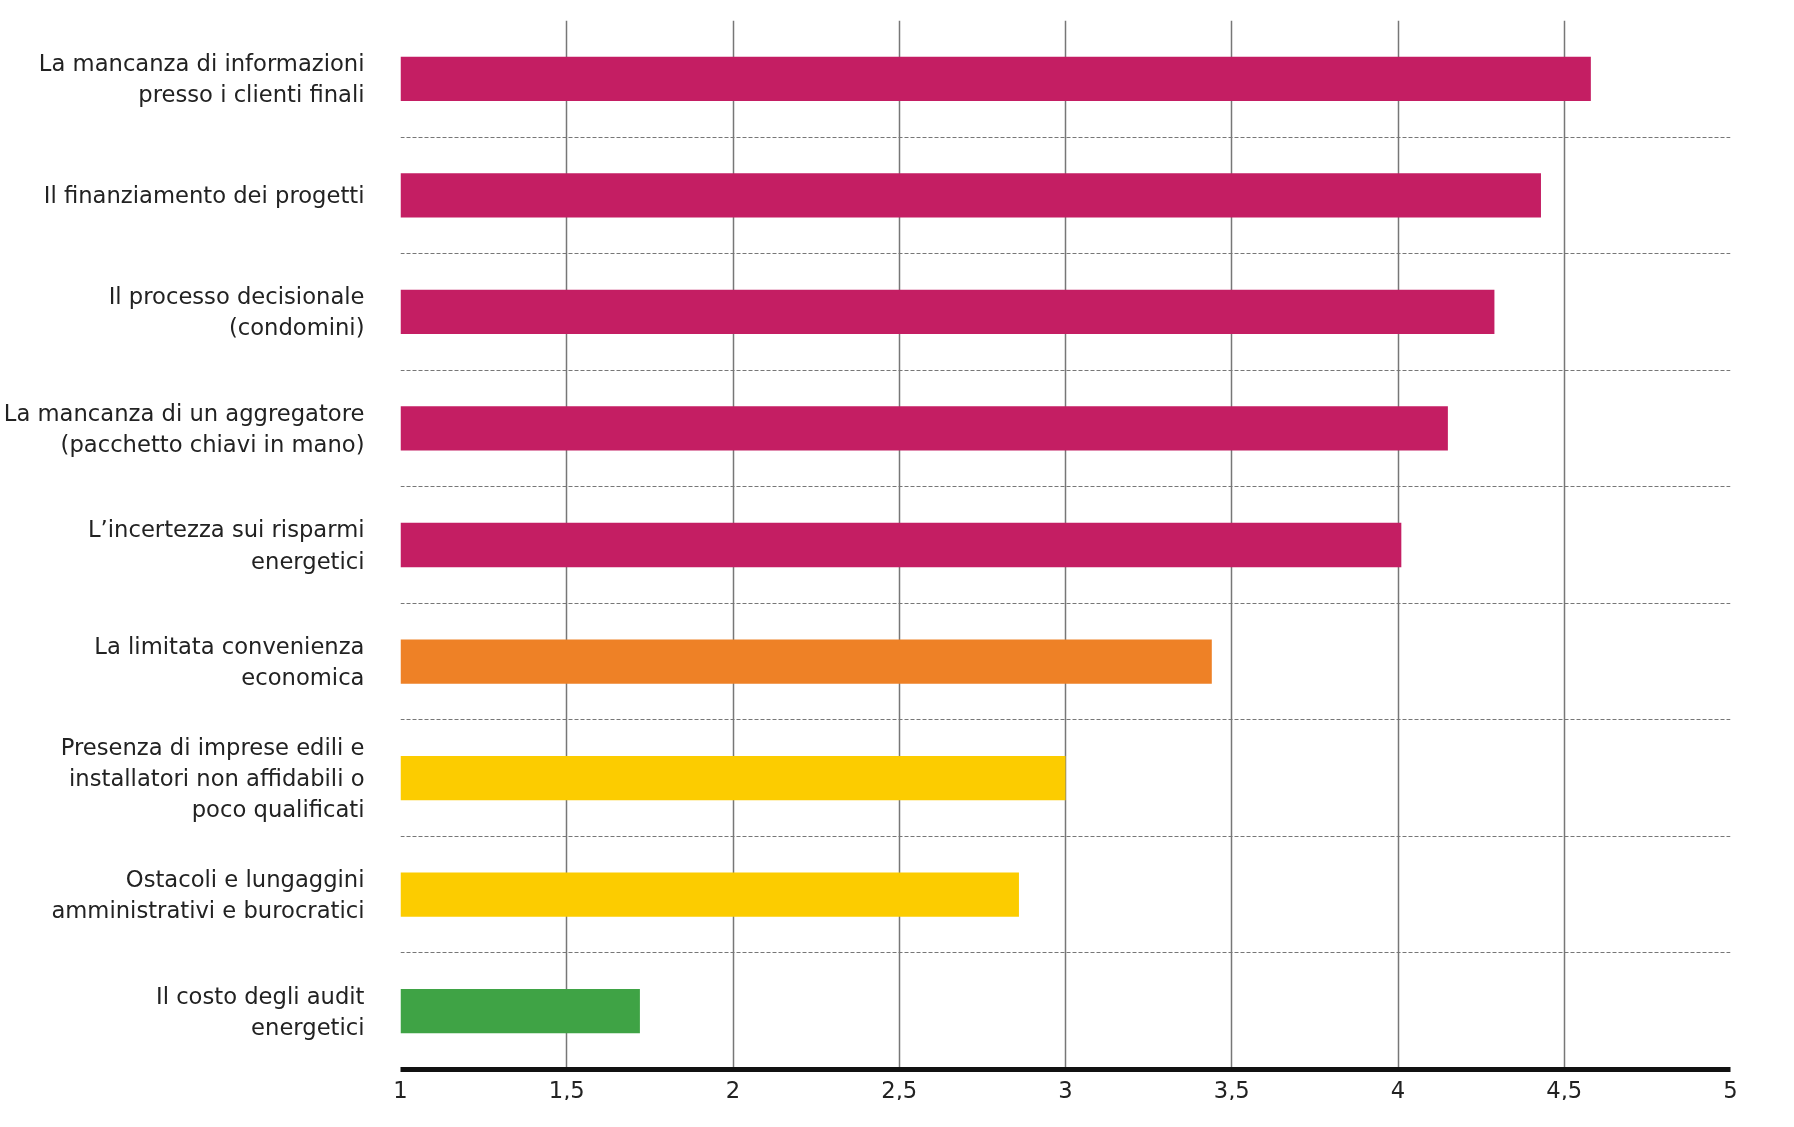 The image size is (1794, 1127). Describe the element at coordinates (201, 79) in the screenshot. I see `y-tick-label: La mancanza di informazioni presso i clienti finali` at that location.